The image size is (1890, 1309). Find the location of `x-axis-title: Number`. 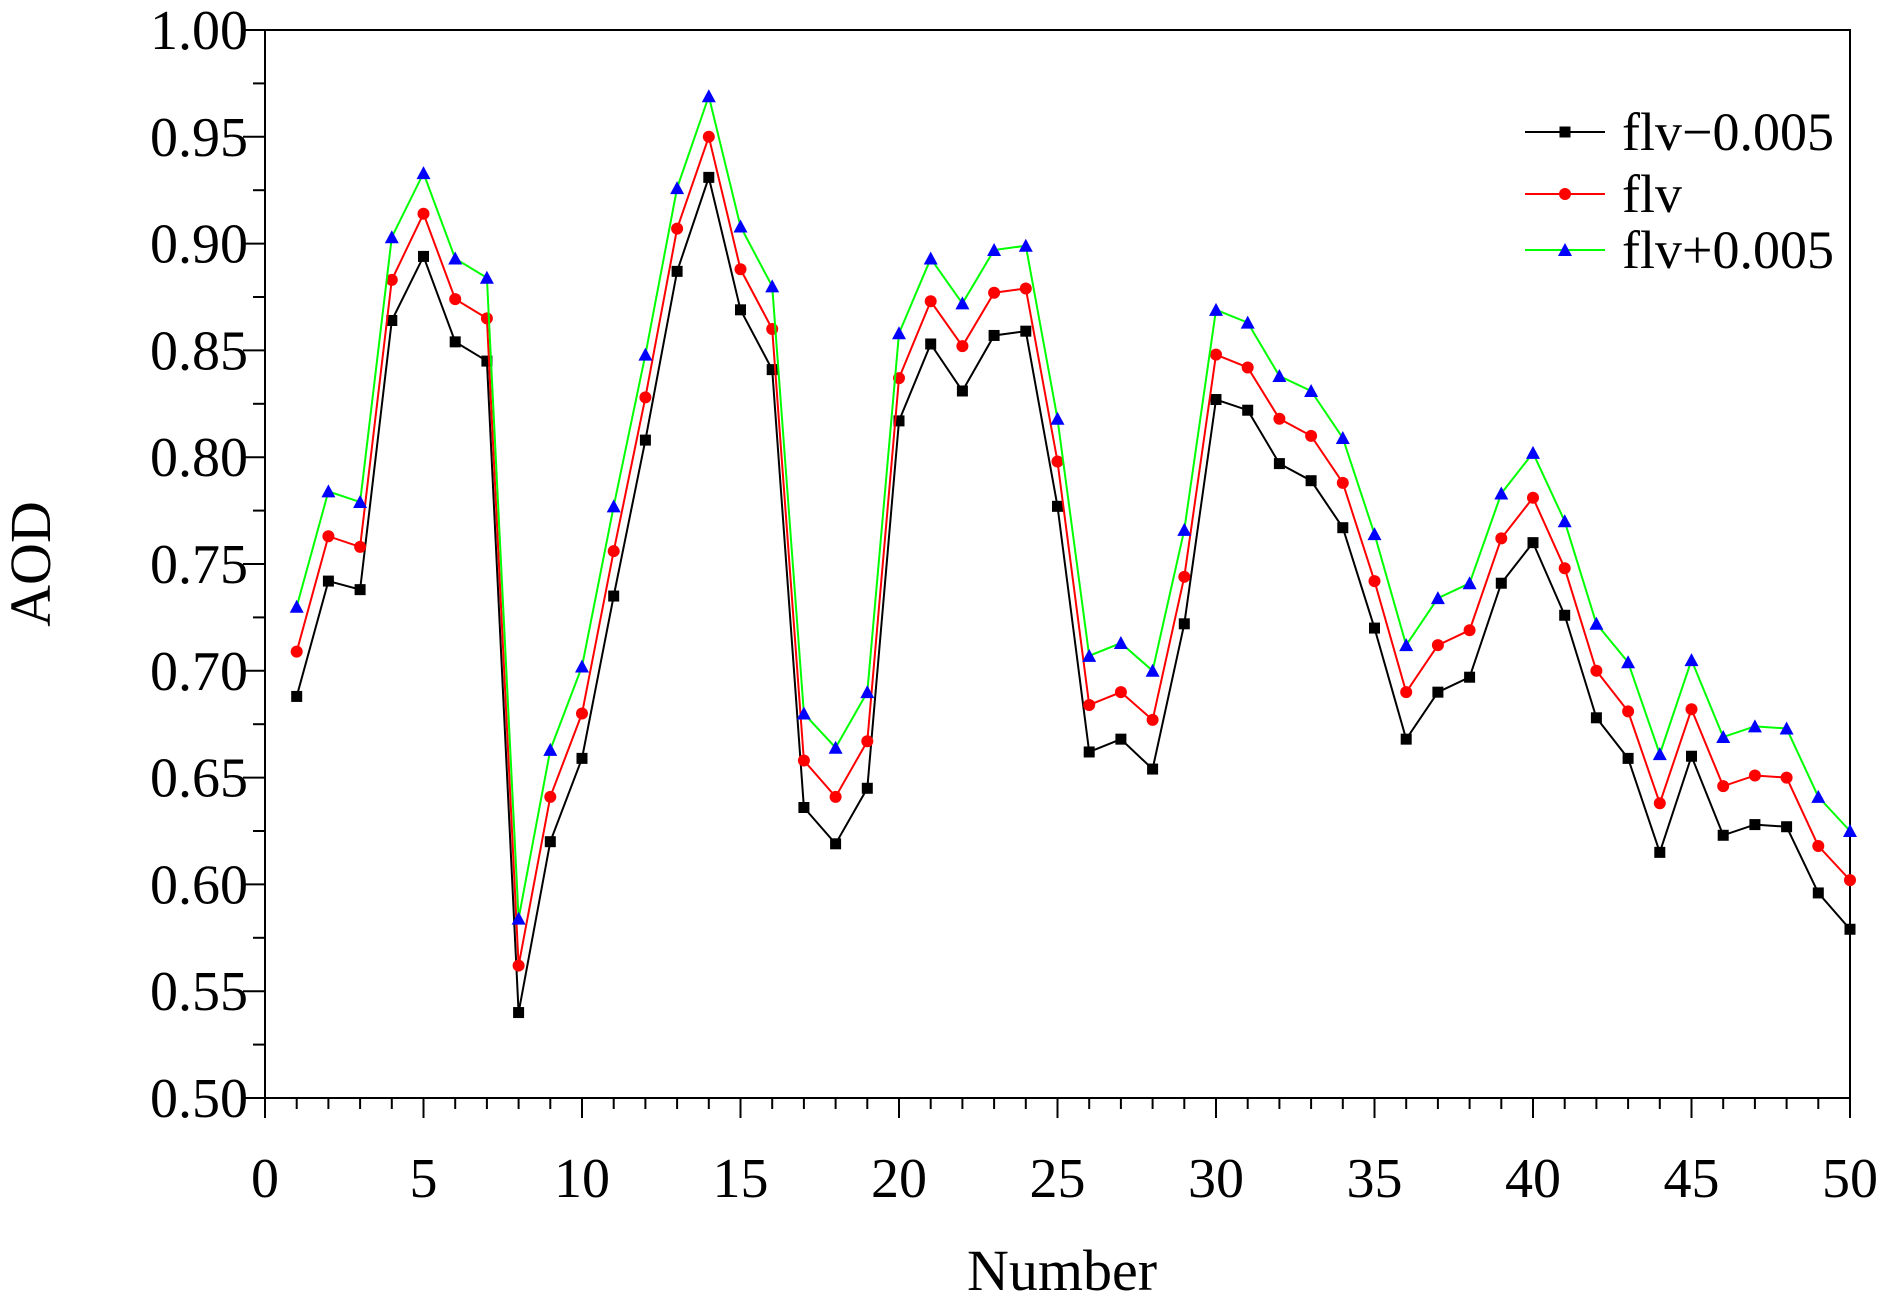

x-axis-title: Number is located at coordinates (1062, 1270).